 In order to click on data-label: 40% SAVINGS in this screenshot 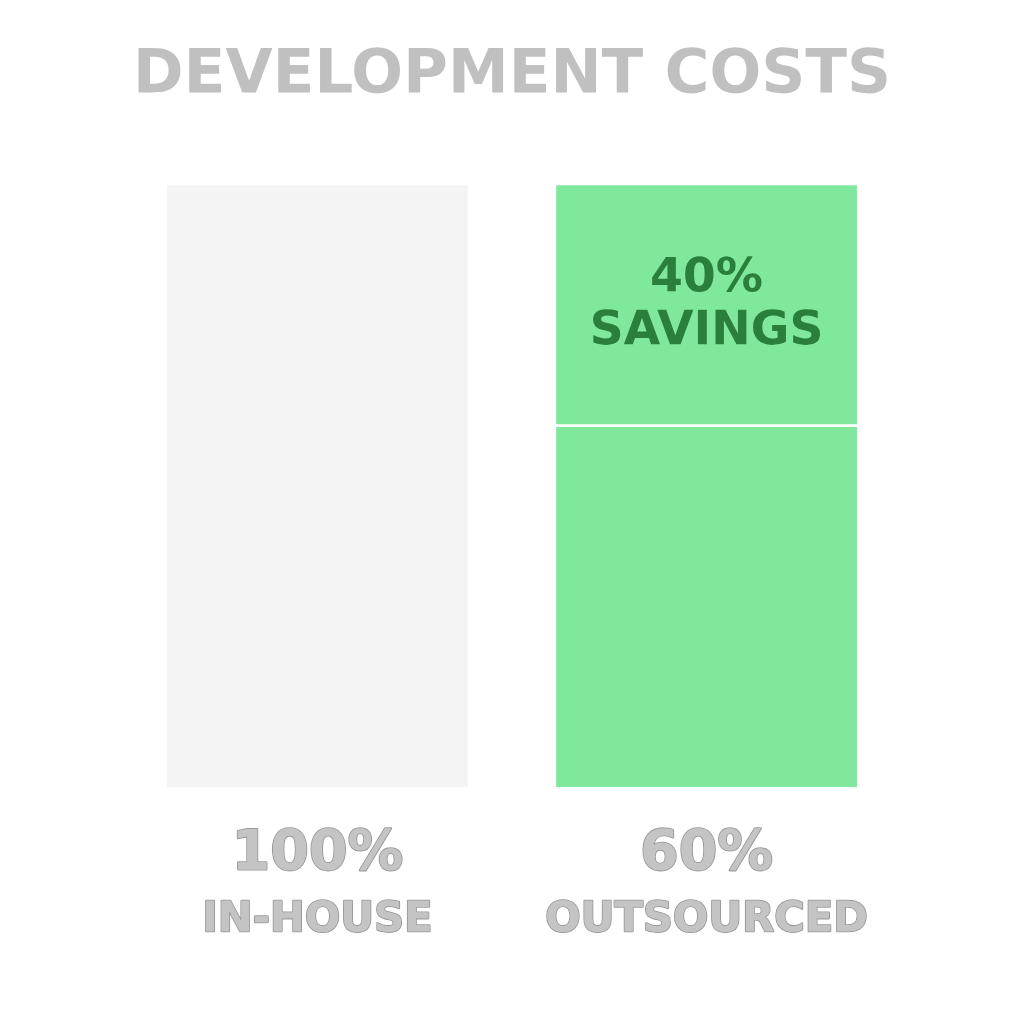, I will do `click(706, 300)`.